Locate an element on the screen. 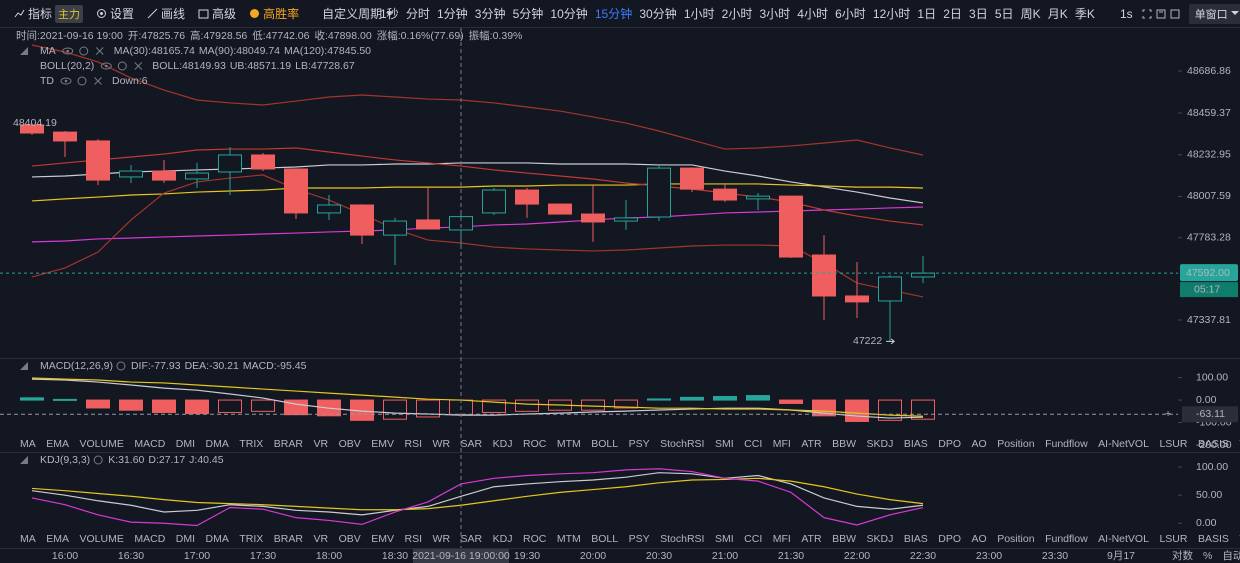 This screenshot has height=563, width=1240. indicator-tab: MA is located at coordinates (28, 444).